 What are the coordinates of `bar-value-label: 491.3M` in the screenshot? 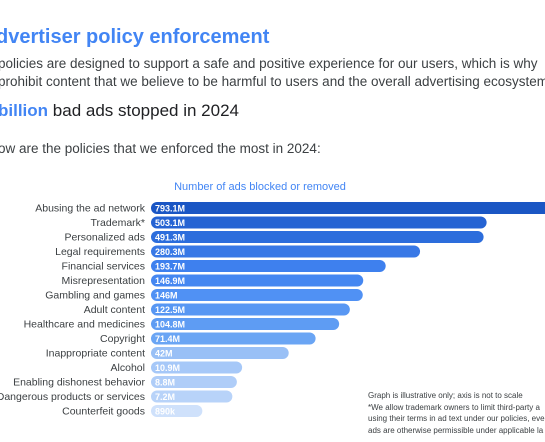 It's located at (170, 237).